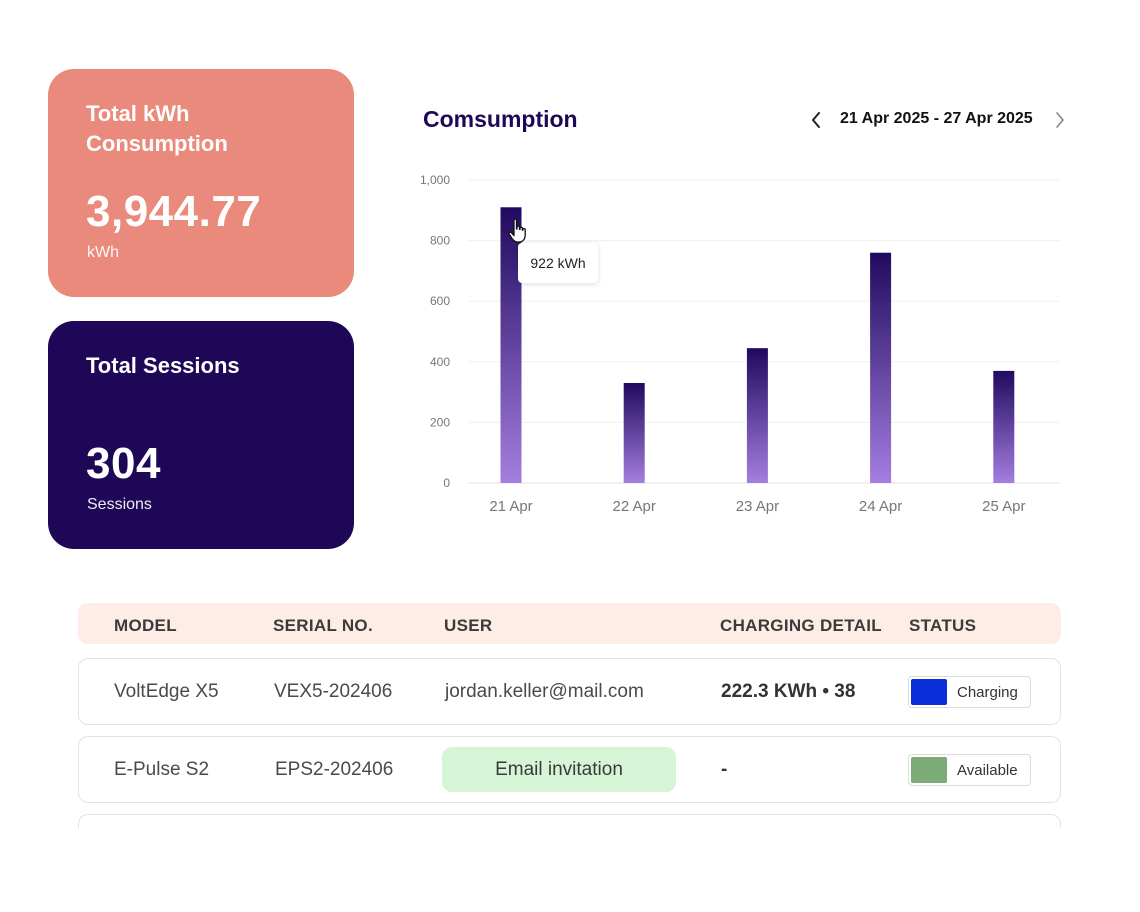 The image size is (1140, 912). What do you see at coordinates (558, 263) in the screenshot?
I see `bar-tooltip: 922 kWh` at bounding box center [558, 263].